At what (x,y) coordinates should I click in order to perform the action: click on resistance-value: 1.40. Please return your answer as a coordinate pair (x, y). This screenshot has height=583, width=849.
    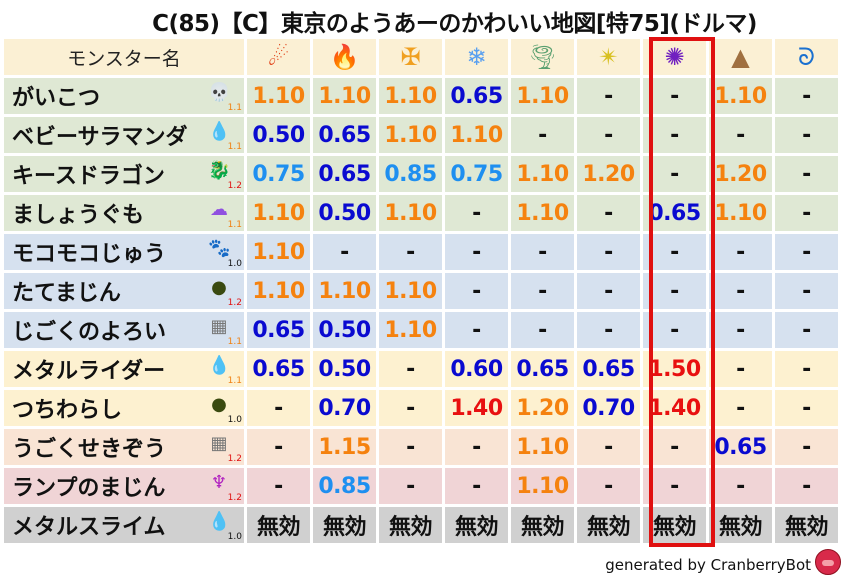
    Looking at the image, I should click on (476, 408).